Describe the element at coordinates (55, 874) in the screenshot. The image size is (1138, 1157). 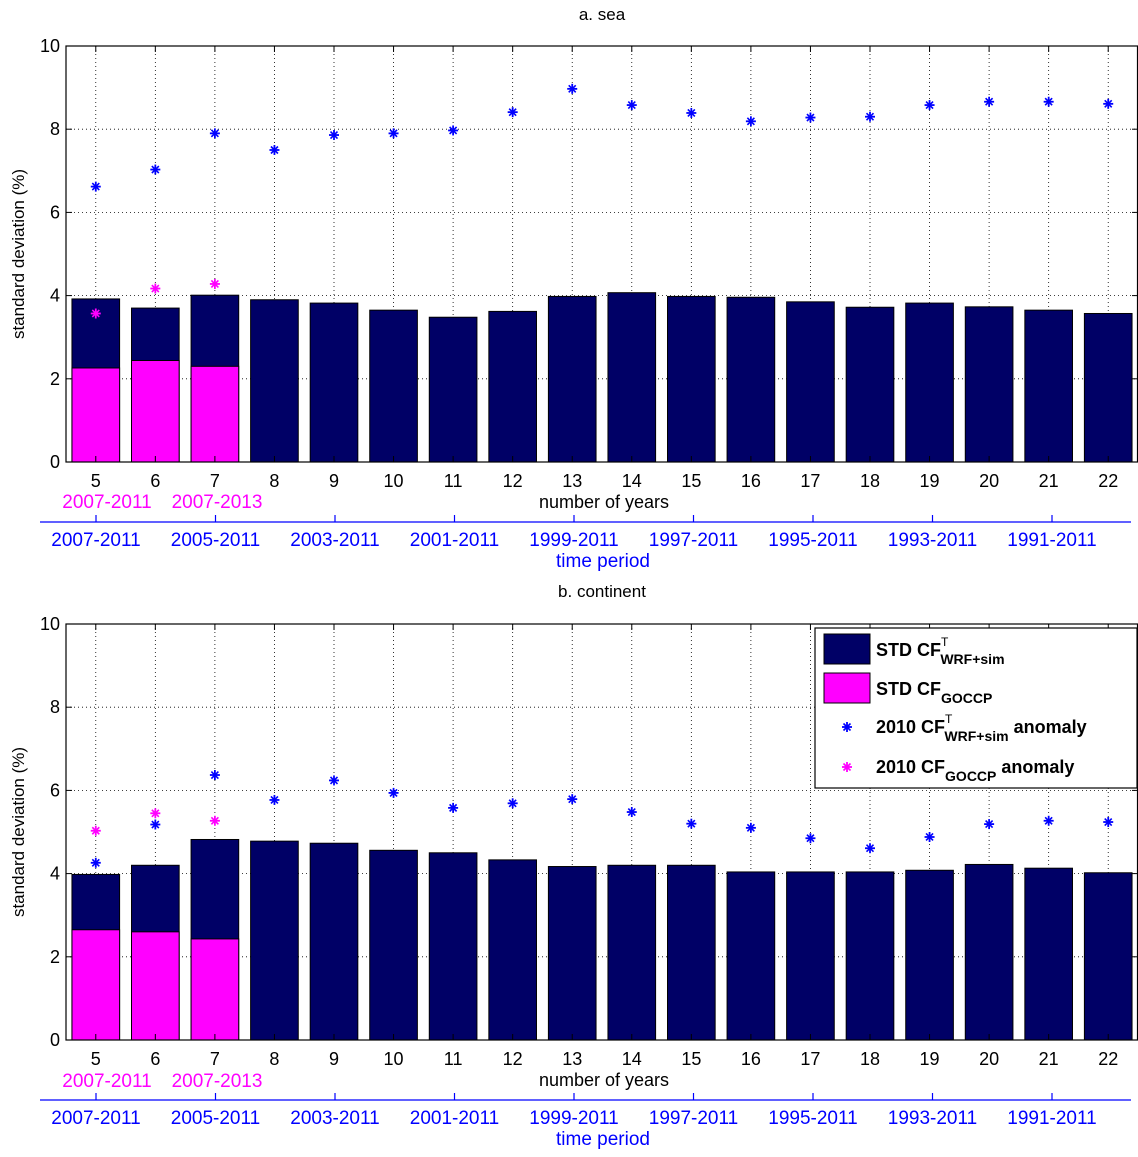
I see `y-tick-label: 4` at that location.